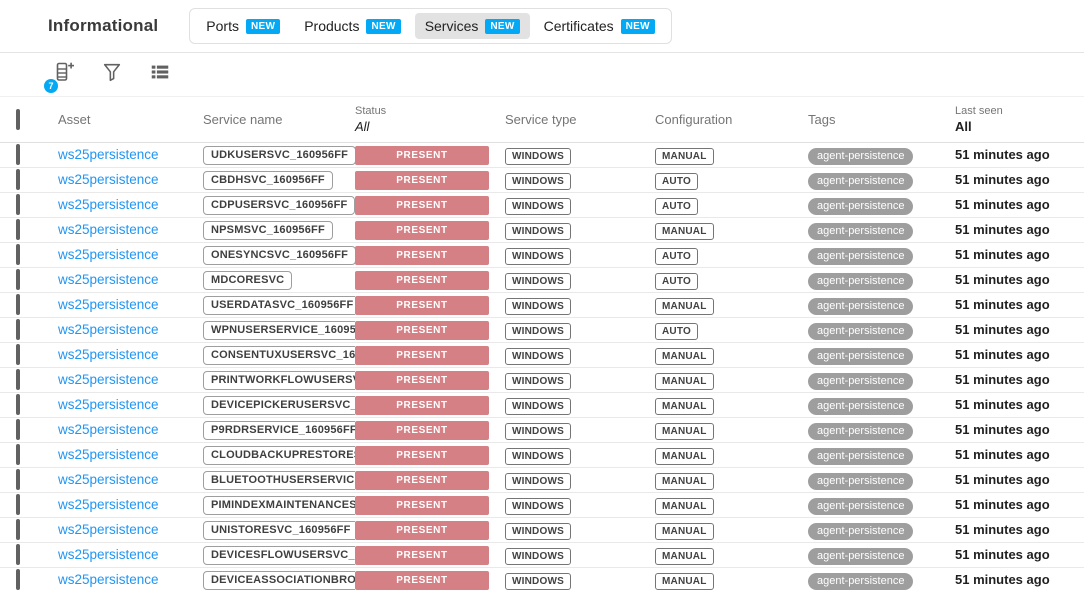 This screenshot has height=592, width=1084. I want to click on column-header-last-seen: Last seen All, so click(1019, 119).